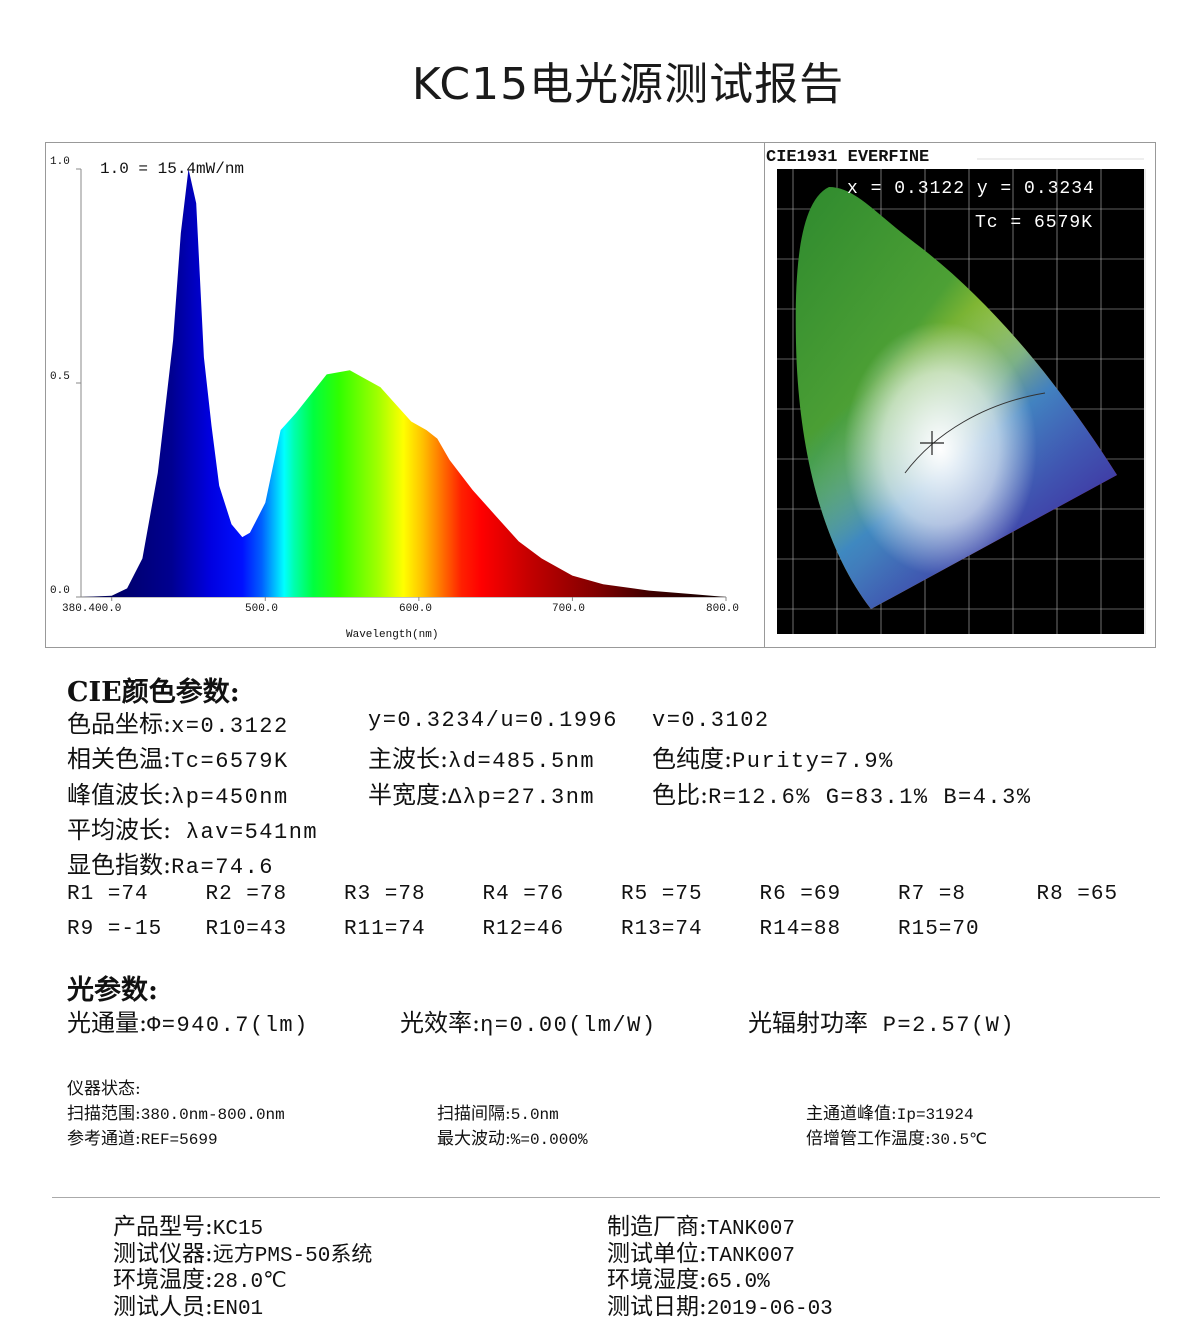  What do you see at coordinates (569, 609) in the screenshot?
I see `x-tick: 700.0` at bounding box center [569, 609].